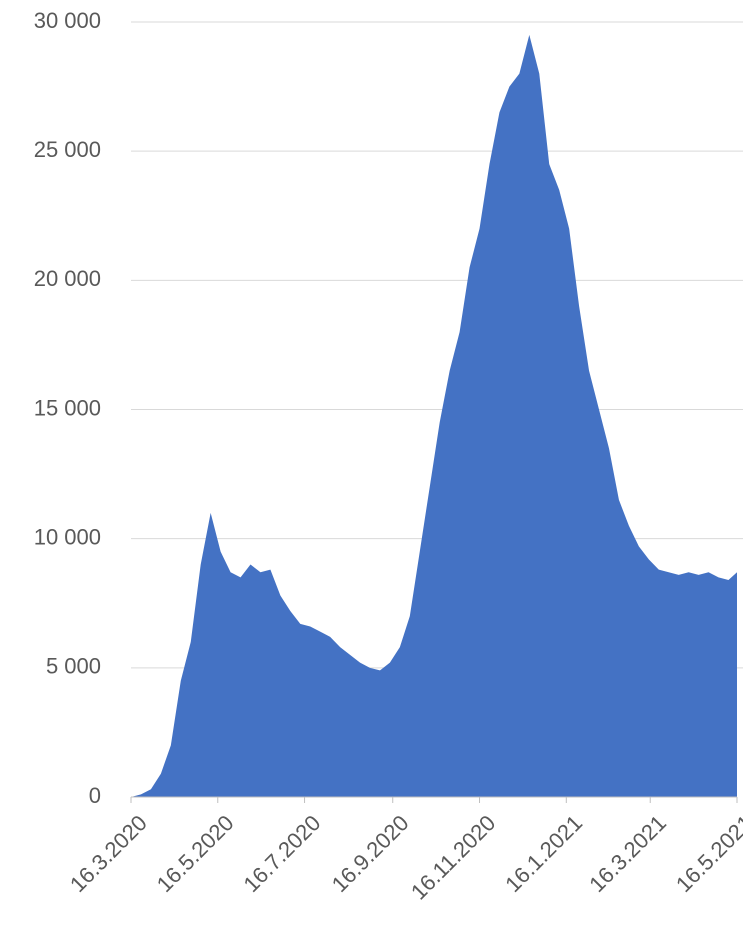 The height and width of the screenshot is (942, 743). Describe the element at coordinates (95, 795) in the screenshot. I see `y-tick-label: 0` at that location.